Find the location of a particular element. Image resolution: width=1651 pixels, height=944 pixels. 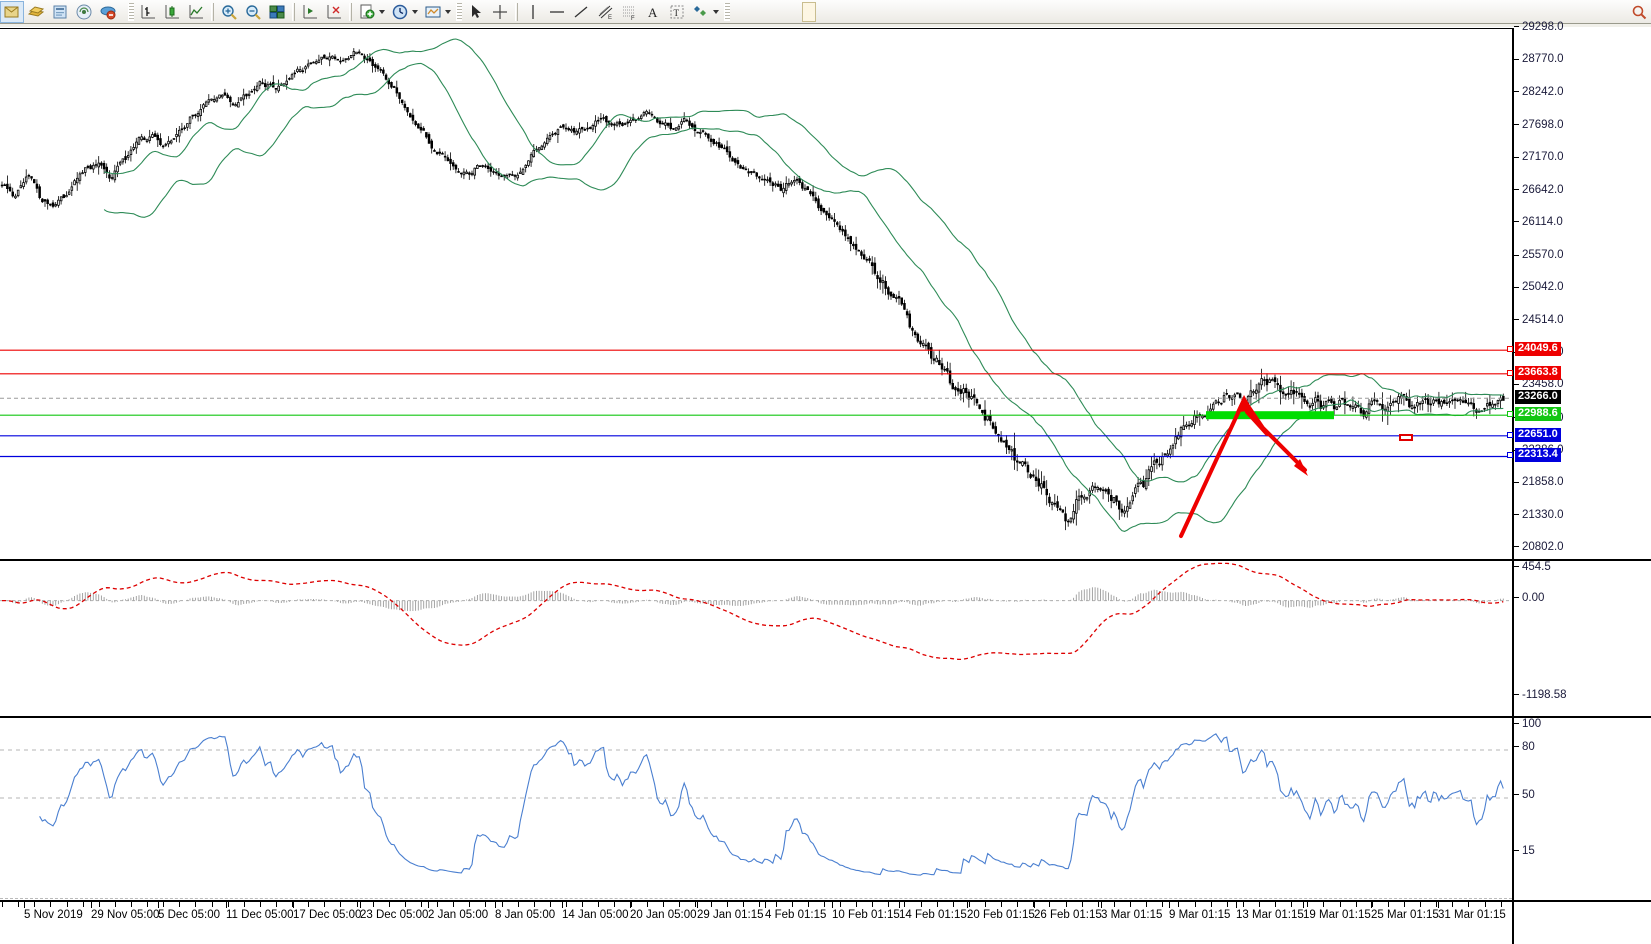

timeframe-m15 is located at coordinates (767, 12).